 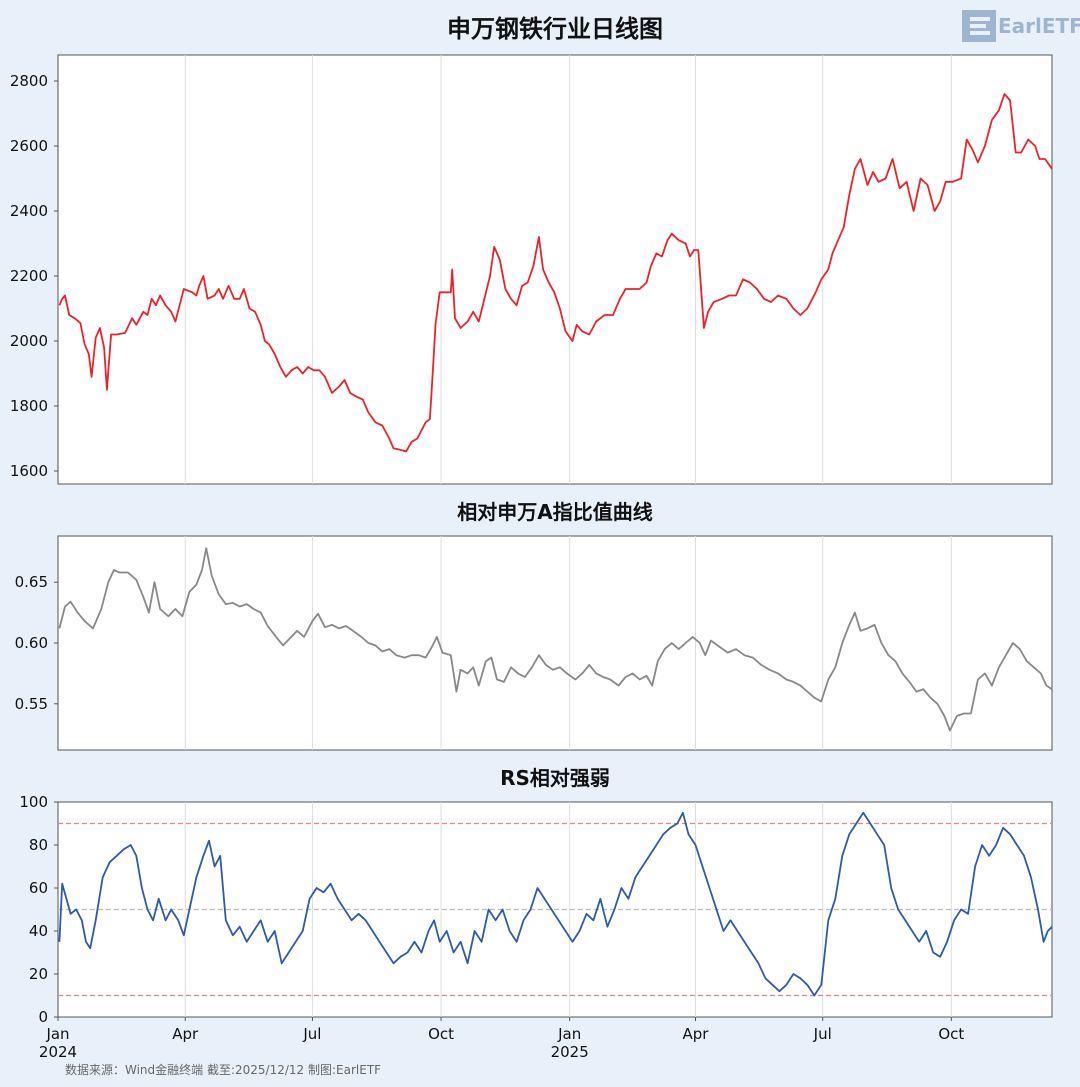 I want to click on y-tick-label: 40, so click(x=38, y=931).